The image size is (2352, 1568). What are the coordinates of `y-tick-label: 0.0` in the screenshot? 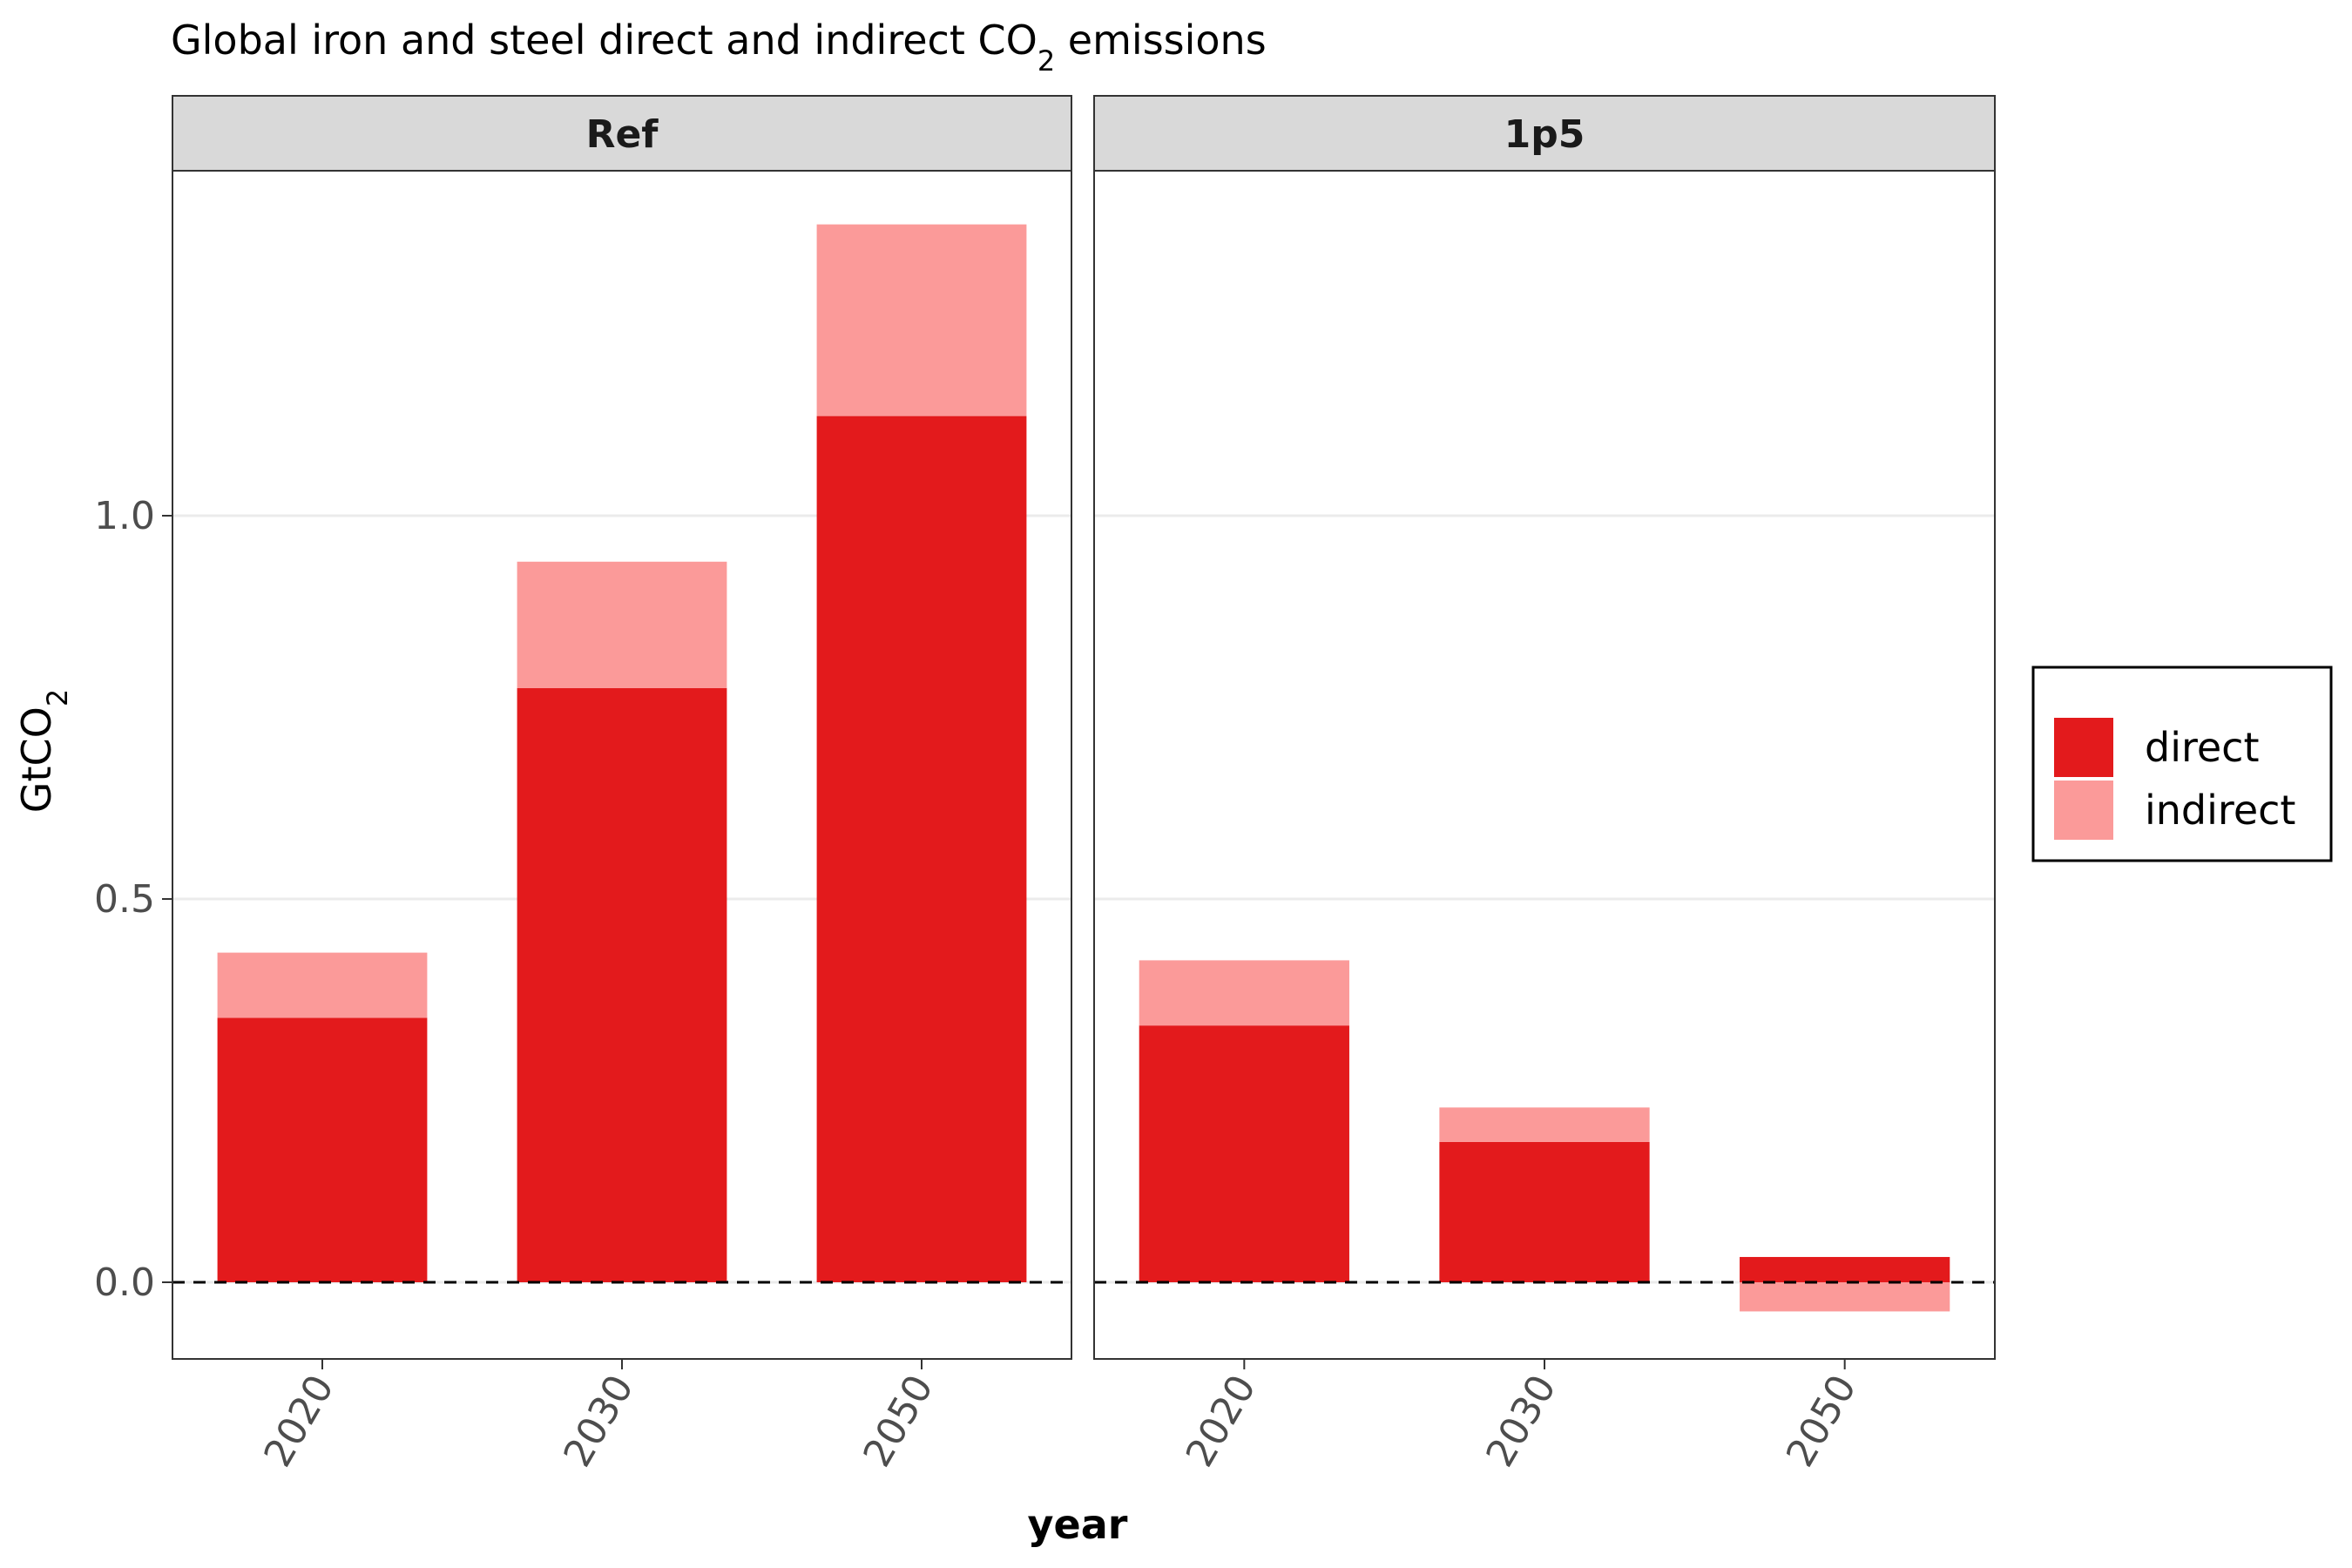 It's located at (125, 1282).